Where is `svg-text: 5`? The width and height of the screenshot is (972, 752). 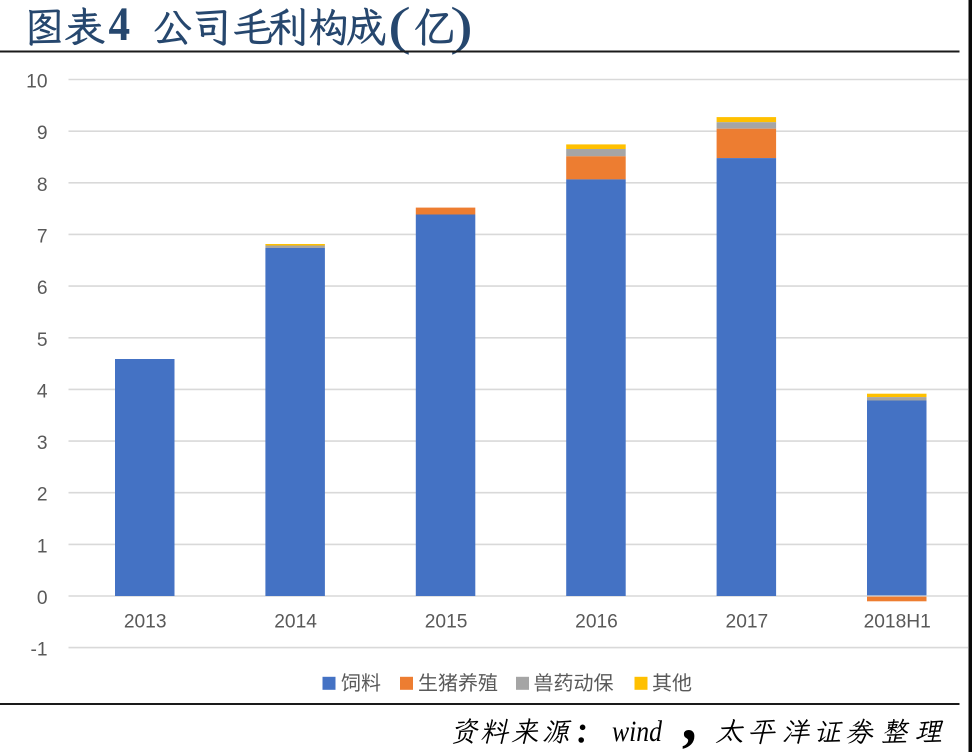 svg-text: 5 is located at coordinates (42, 340).